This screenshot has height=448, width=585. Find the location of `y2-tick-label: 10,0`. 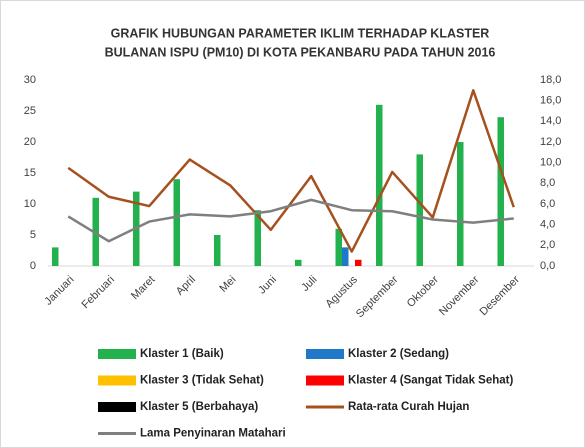

y2-tick-label: 10,0 is located at coordinates (550, 163).